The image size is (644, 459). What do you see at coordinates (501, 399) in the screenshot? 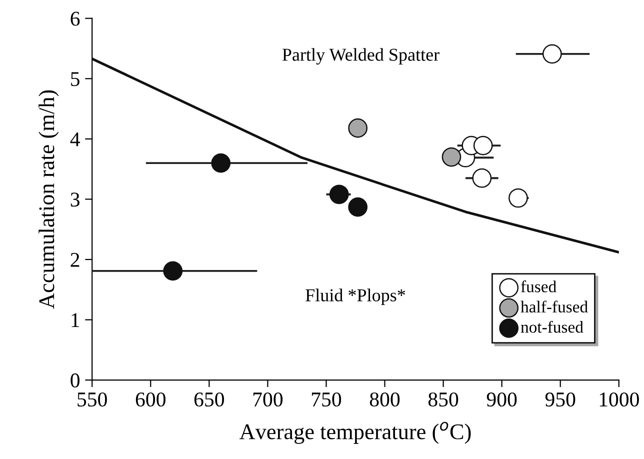
I see `x-tick-label: 900` at bounding box center [501, 399].